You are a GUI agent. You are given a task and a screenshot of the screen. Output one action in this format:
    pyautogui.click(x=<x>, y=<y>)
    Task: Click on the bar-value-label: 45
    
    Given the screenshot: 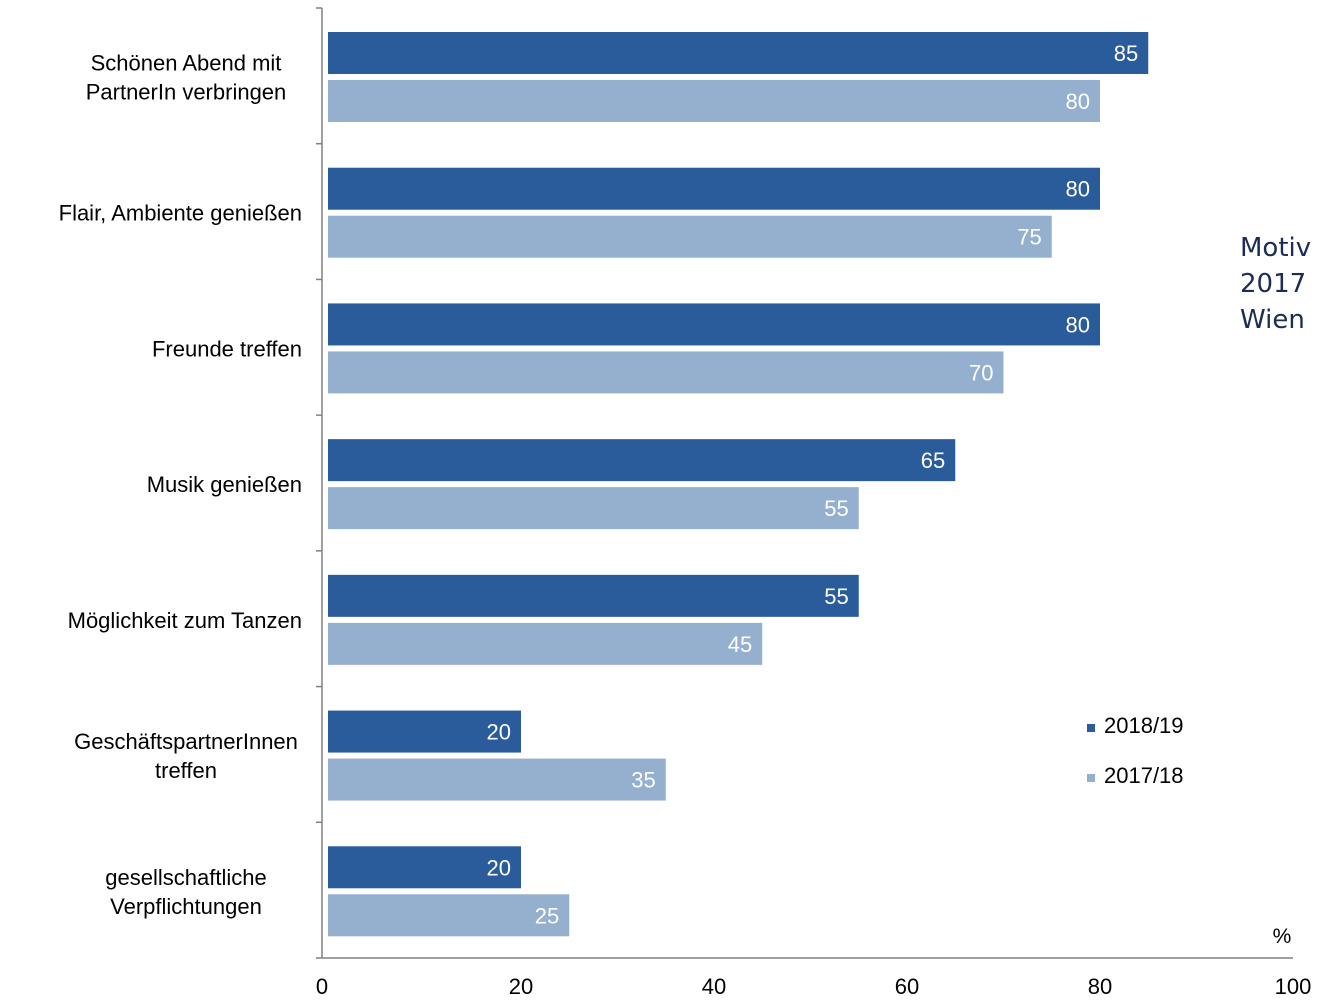 What is the action you would take?
    pyautogui.click(x=740, y=644)
    